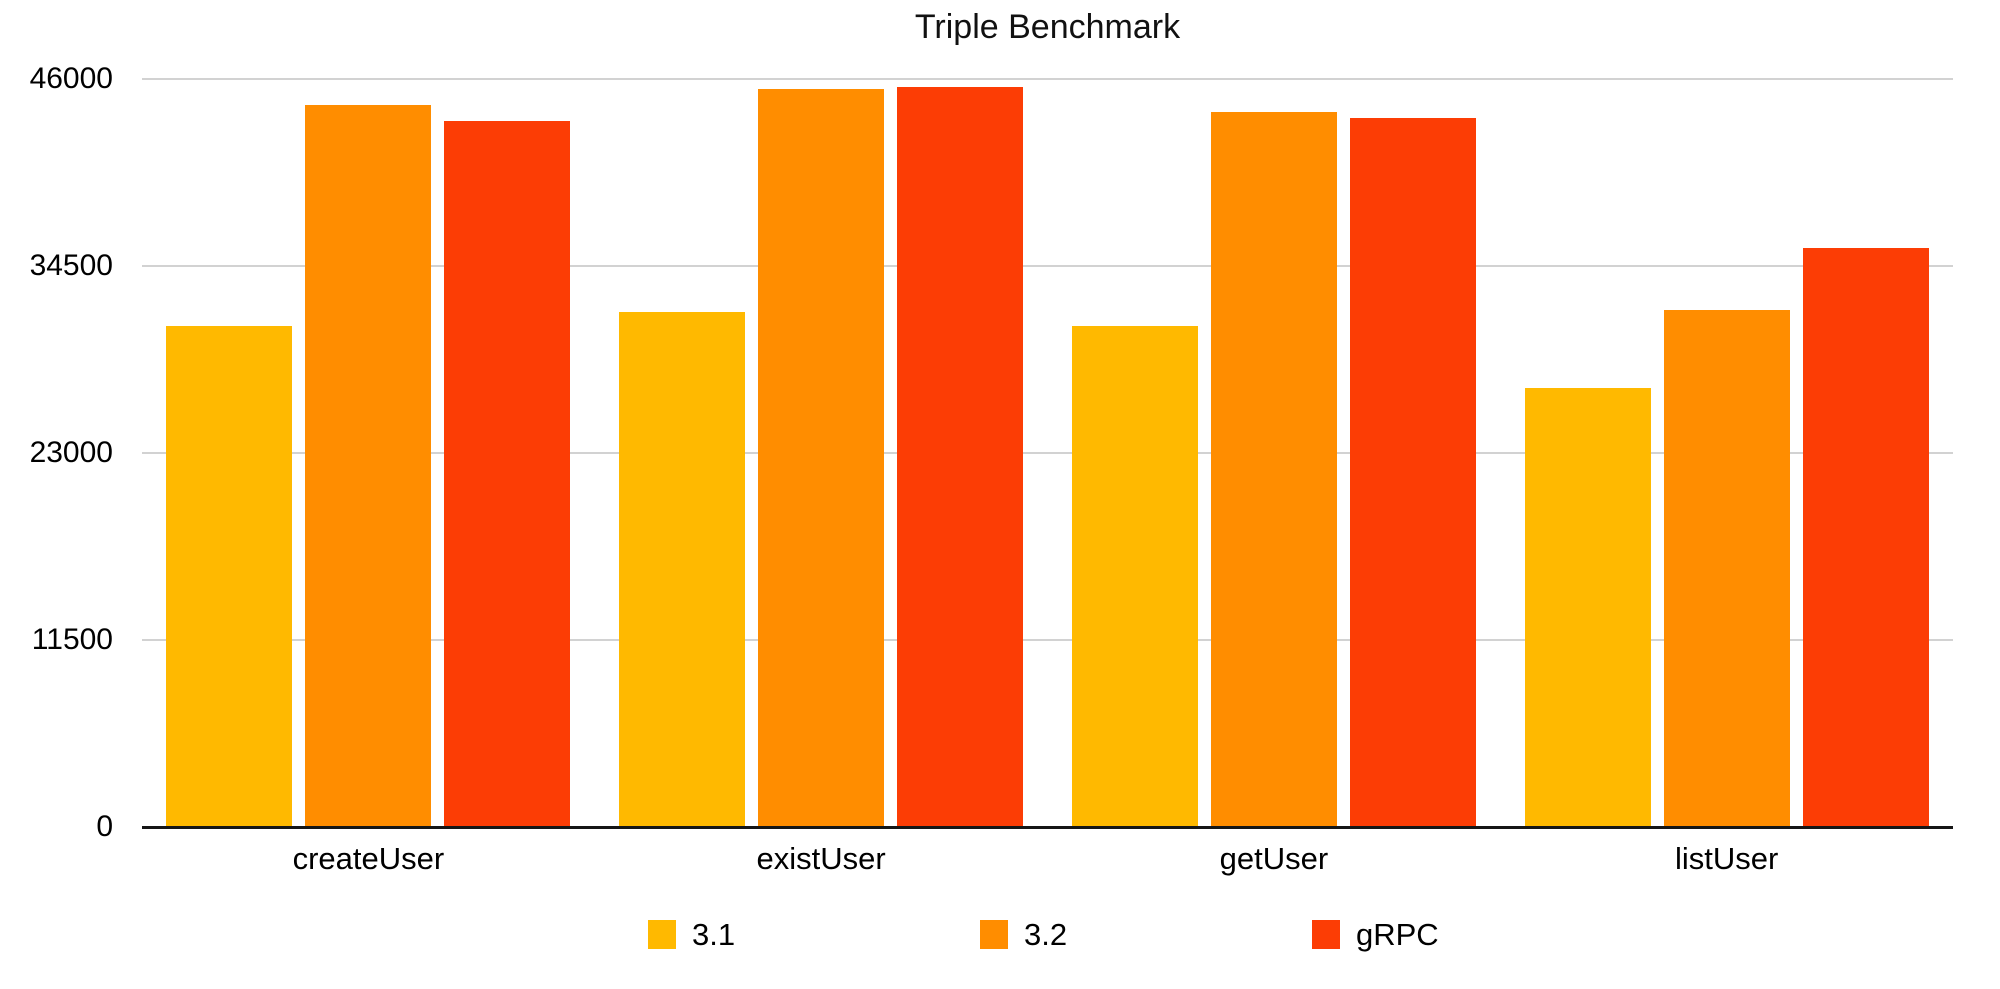  Describe the element at coordinates (1273, 469) in the screenshot. I see `bar-getUser-3.2` at that location.